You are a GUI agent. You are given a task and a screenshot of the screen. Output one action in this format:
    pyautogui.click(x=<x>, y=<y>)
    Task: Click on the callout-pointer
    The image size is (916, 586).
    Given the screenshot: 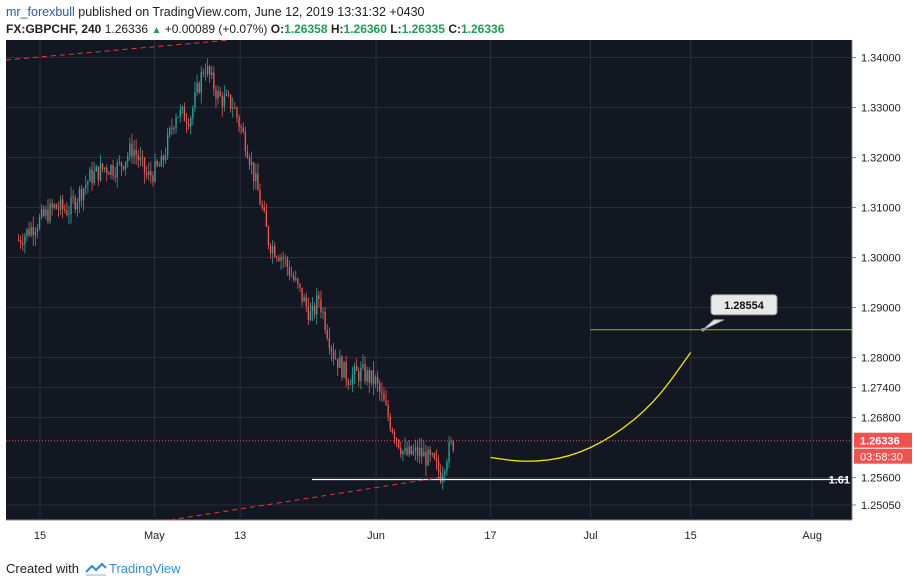 What is the action you would take?
    pyautogui.click(x=713, y=325)
    